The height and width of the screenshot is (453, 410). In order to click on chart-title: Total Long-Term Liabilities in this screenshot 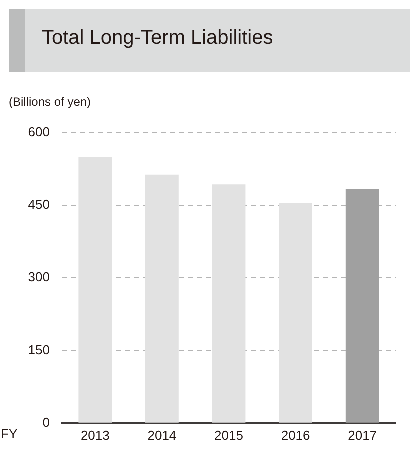, I will do `click(158, 38)`.